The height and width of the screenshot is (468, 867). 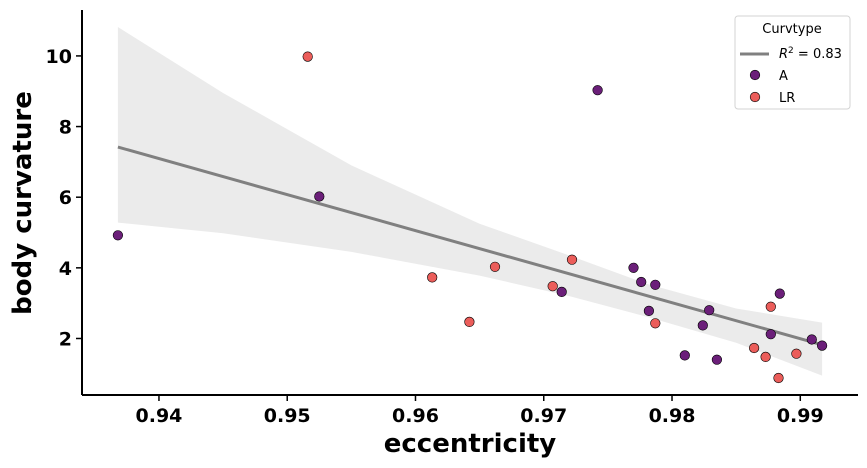 I want to click on y-tick-label: 8, so click(x=65, y=128).